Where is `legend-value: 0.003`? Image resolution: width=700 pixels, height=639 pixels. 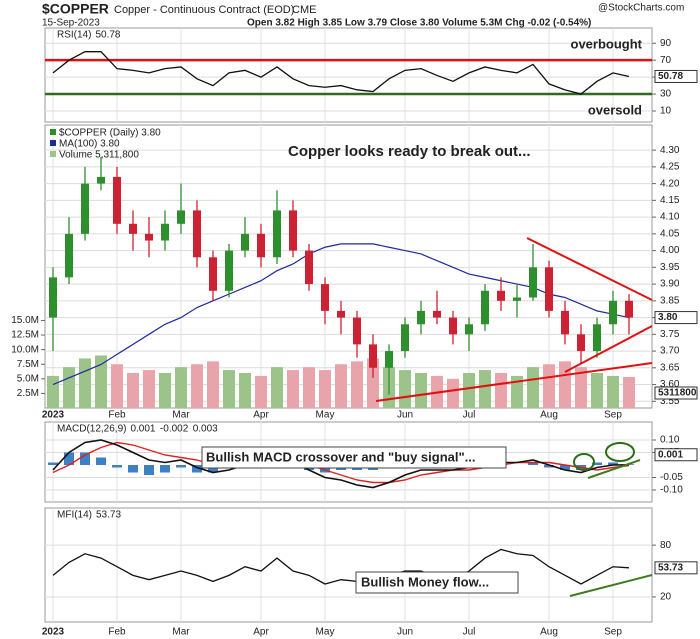 legend-value: 0.003 is located at coordinates (205, 429).